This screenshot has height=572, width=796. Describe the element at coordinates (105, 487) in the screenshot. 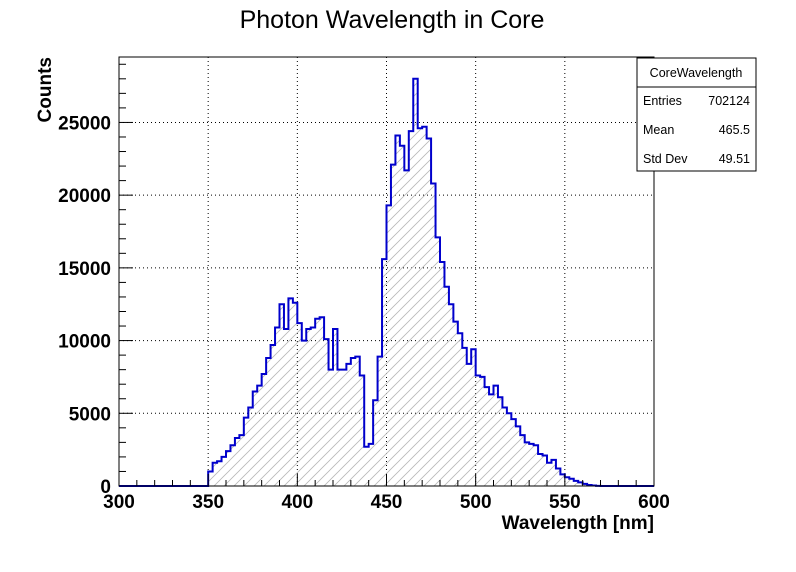

I see `y-tick-label: 0` at that location.